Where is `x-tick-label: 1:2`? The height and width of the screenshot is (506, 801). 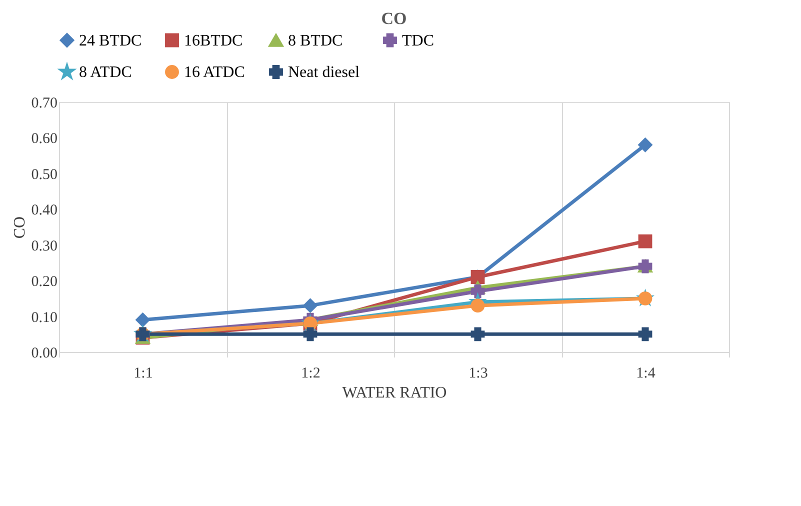 x-tick-label: 1:2 is located at coordinates (310, 374).